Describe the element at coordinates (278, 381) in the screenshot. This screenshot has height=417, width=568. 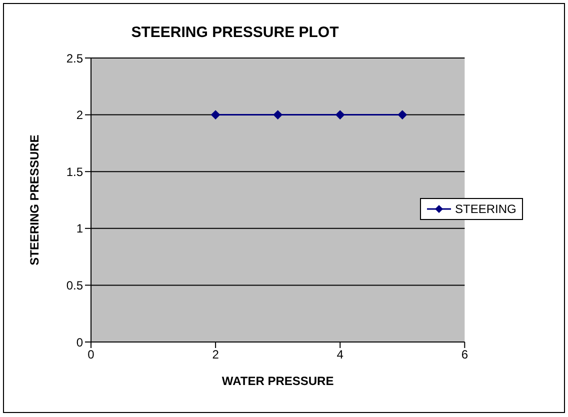
I see `x-axis-title: WATER PRESSURE` at that location.